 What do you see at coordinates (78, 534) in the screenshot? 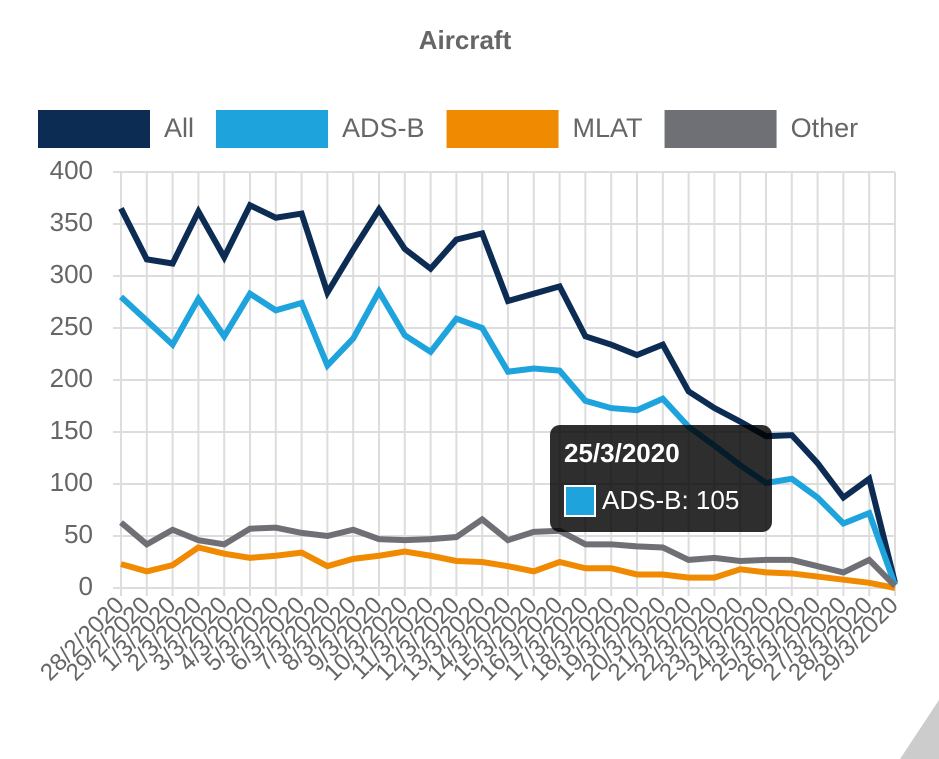
I see `y-tick-label: 50` at bounding box center [78, 534].